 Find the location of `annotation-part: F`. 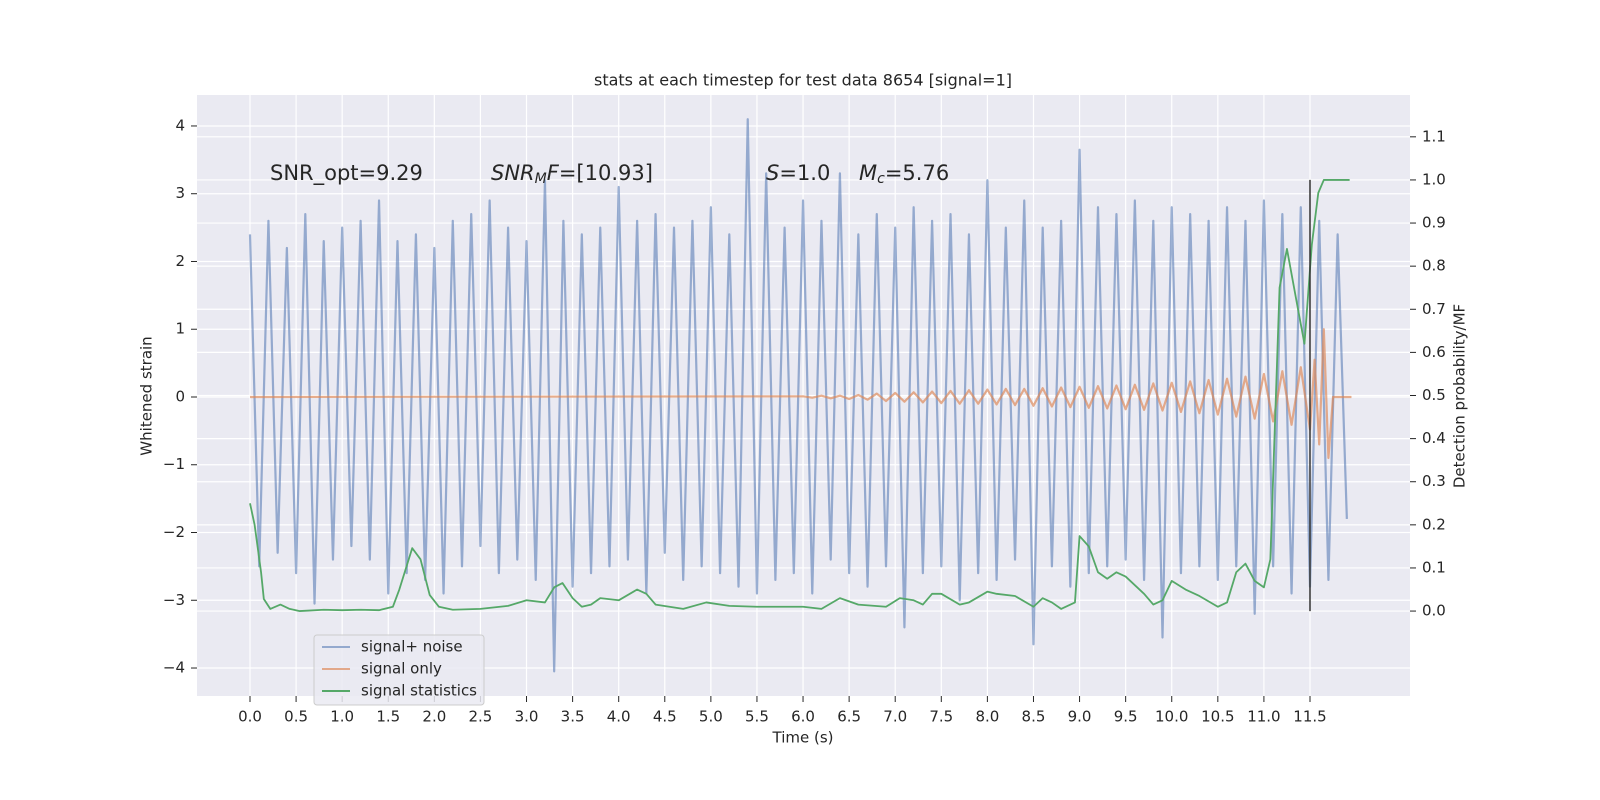

annotation-part: F is located at coordinates (553, 173).